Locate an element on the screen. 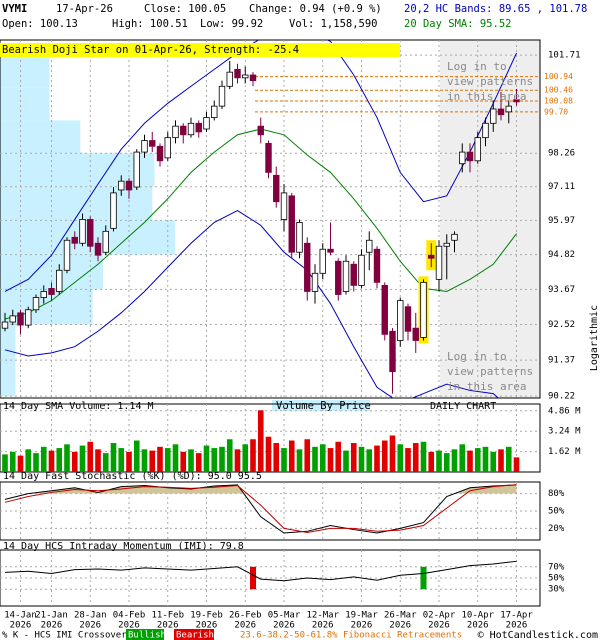 This screenshot has height=640, width=600. bands: 20,2 HC Bands: 89.65 , 101.78 is located at coordinates (495, 9).